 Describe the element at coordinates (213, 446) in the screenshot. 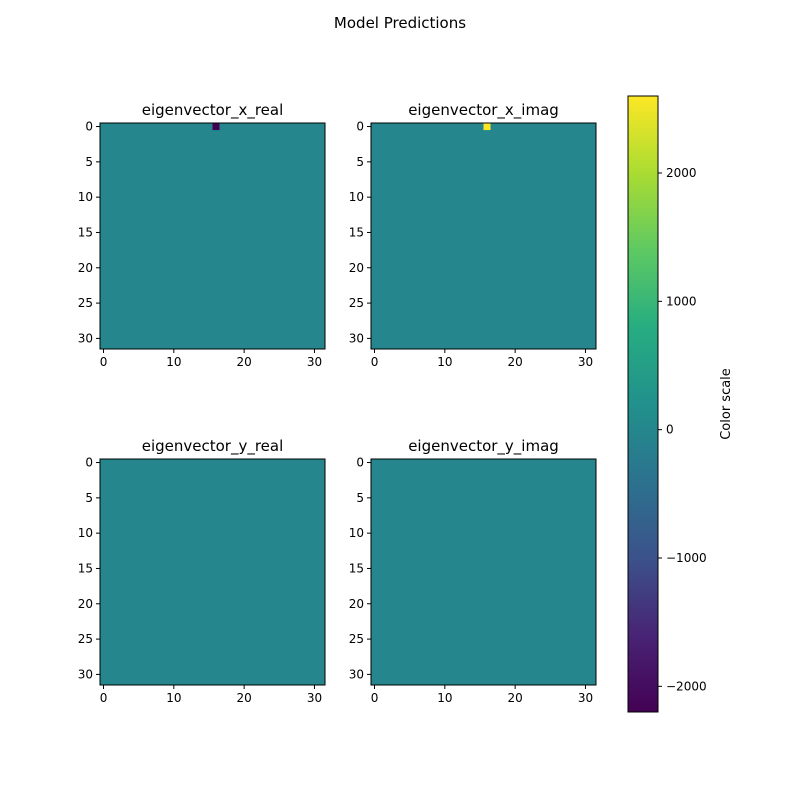

I see `heatmap-title: eigenvector_y_real` at that location.